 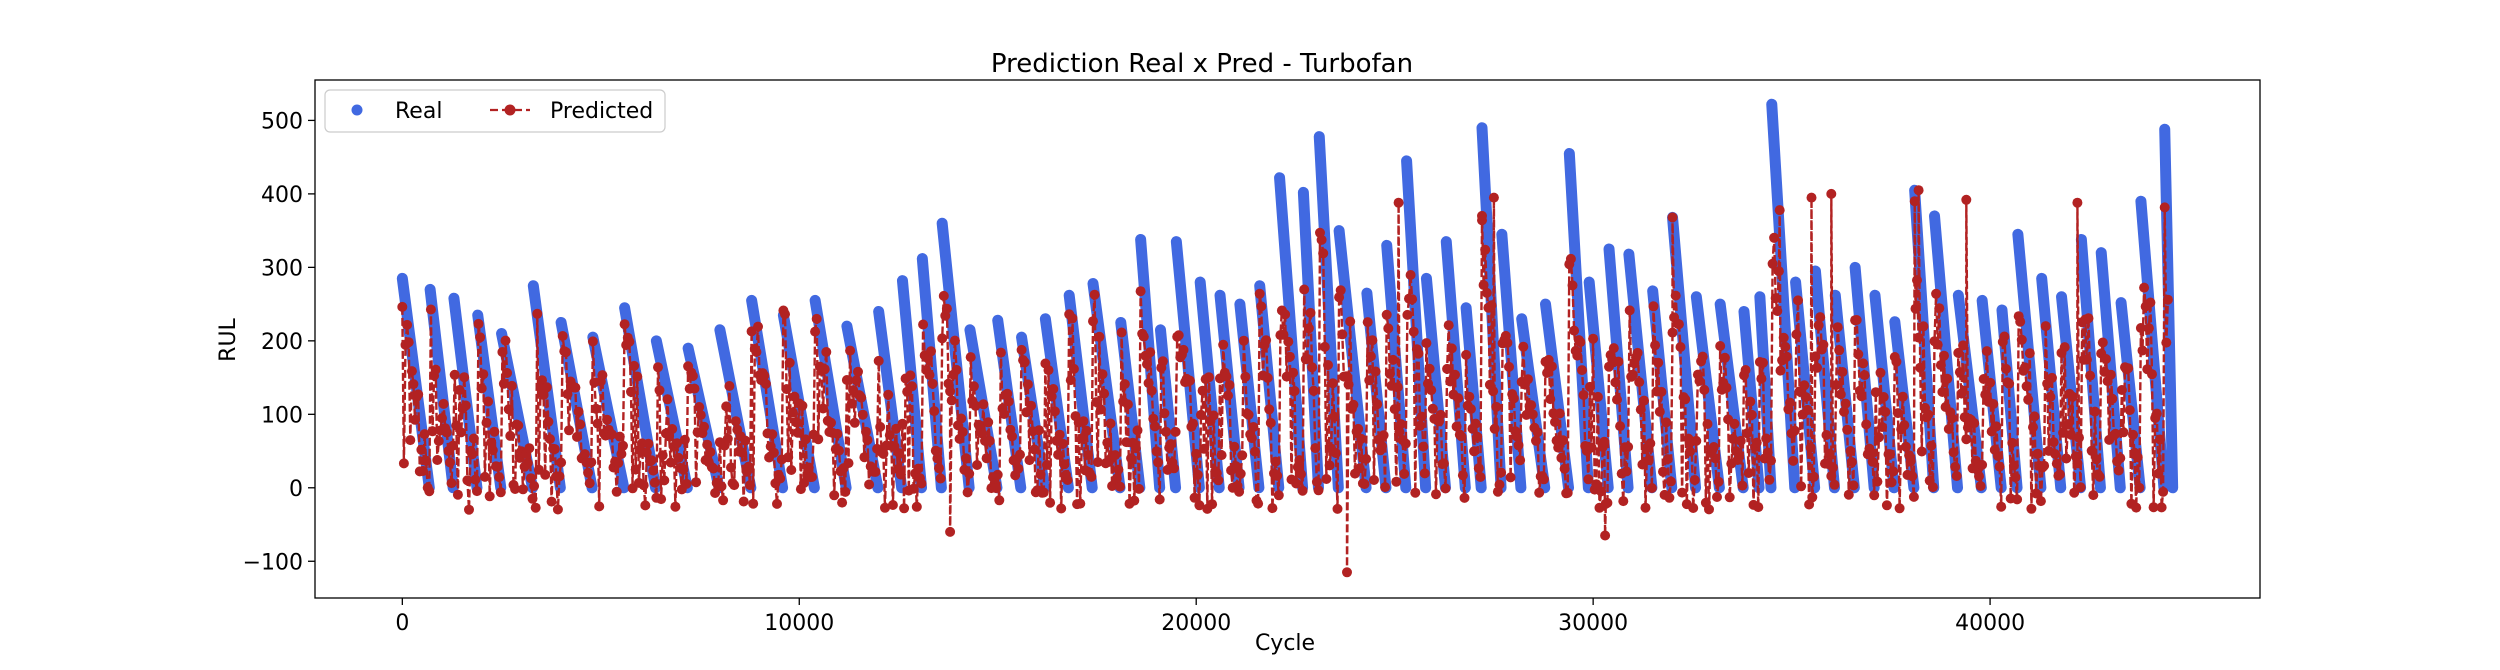 I want to click on y-tick-label: 200, so click(x=282, y=342).